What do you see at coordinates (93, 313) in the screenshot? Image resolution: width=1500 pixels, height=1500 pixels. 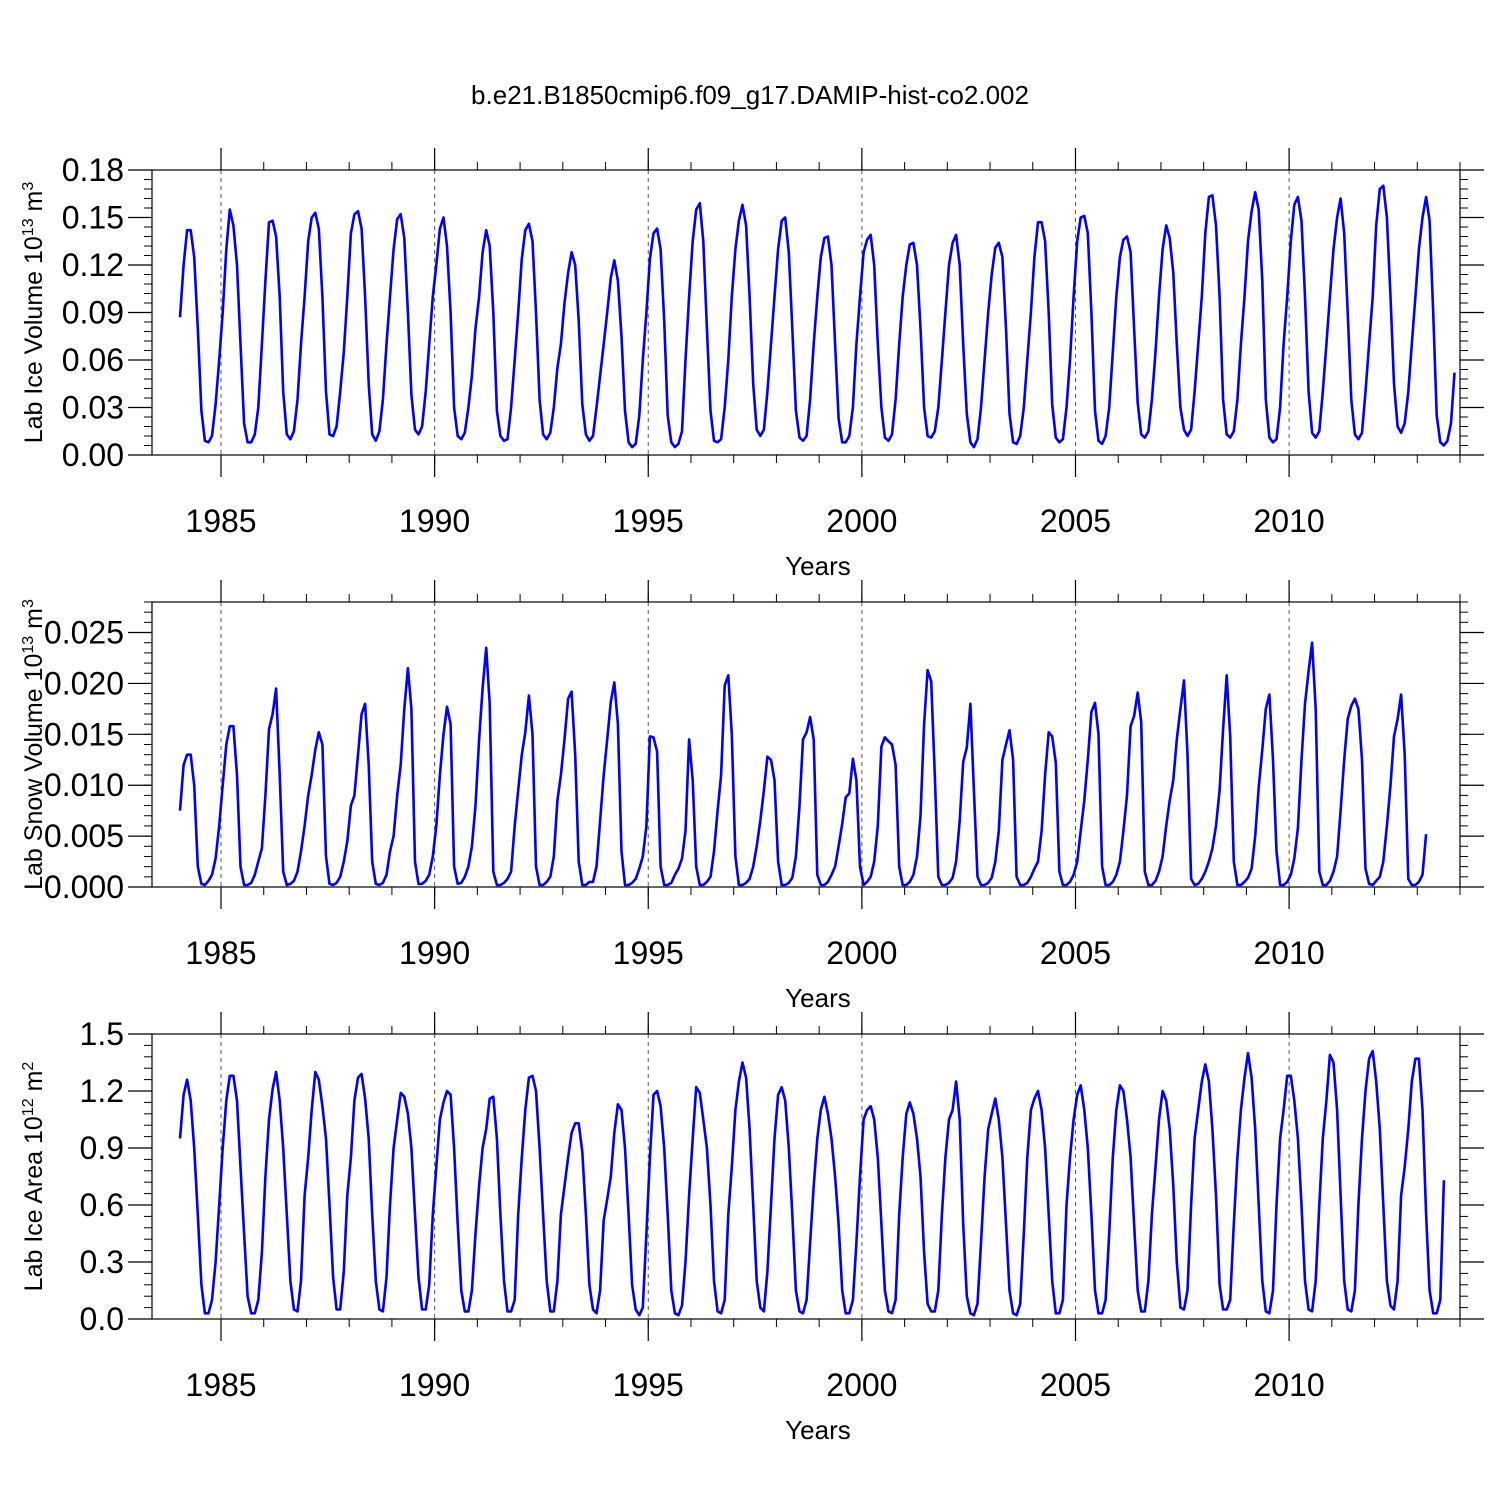 I see `y-tick-label: 0.09` at bounding box center [93, 313].